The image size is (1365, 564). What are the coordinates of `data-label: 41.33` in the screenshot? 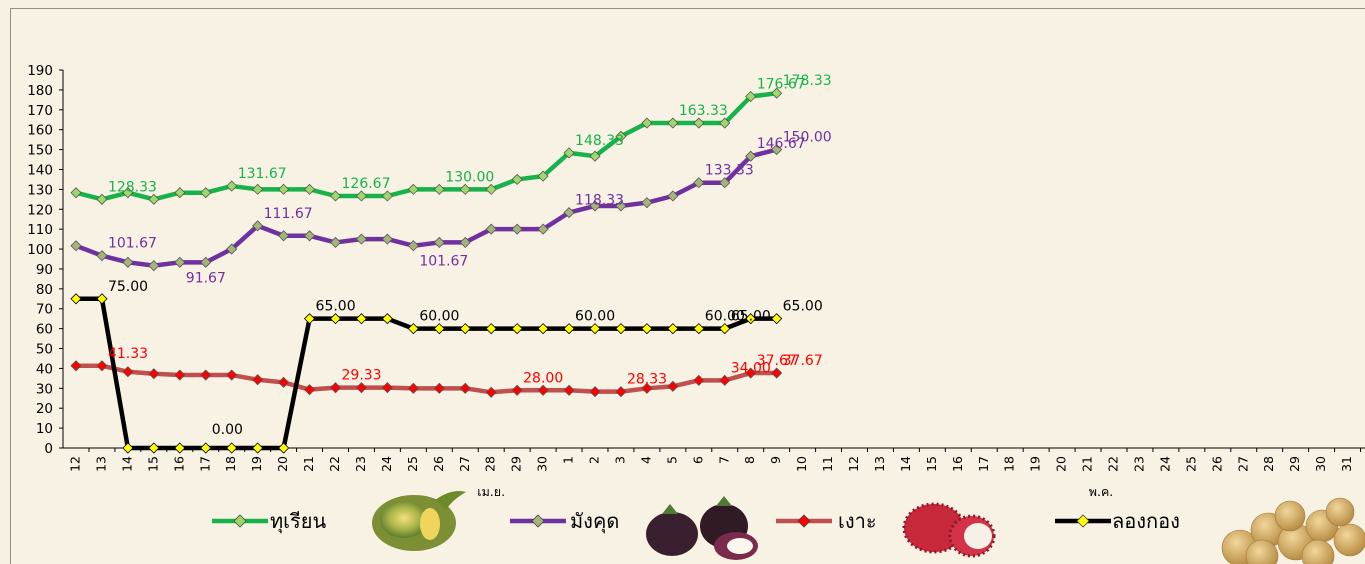 It's located at (128, 354).